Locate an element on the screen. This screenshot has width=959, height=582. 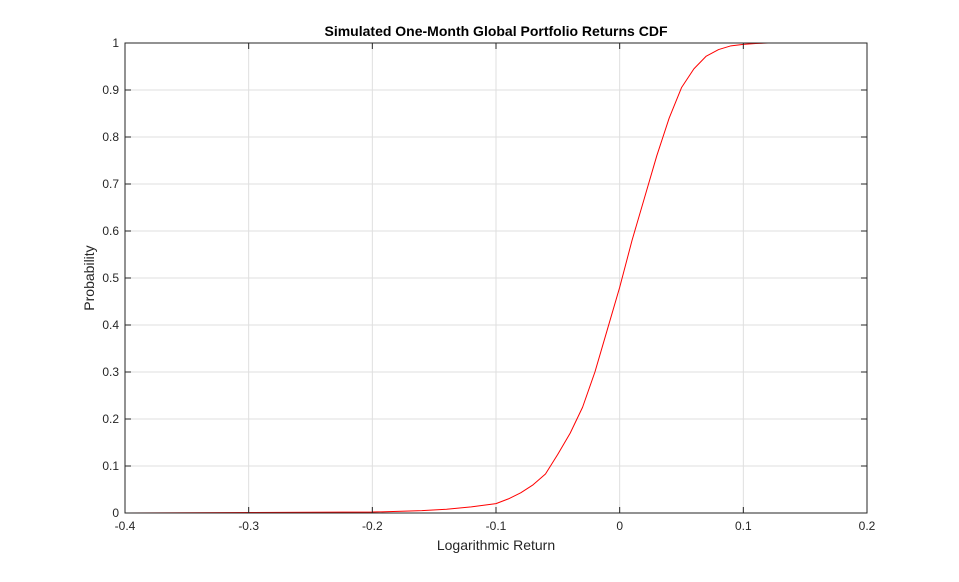
x-axis-label: Logarithmic Return is located at coordinates (496, 545).